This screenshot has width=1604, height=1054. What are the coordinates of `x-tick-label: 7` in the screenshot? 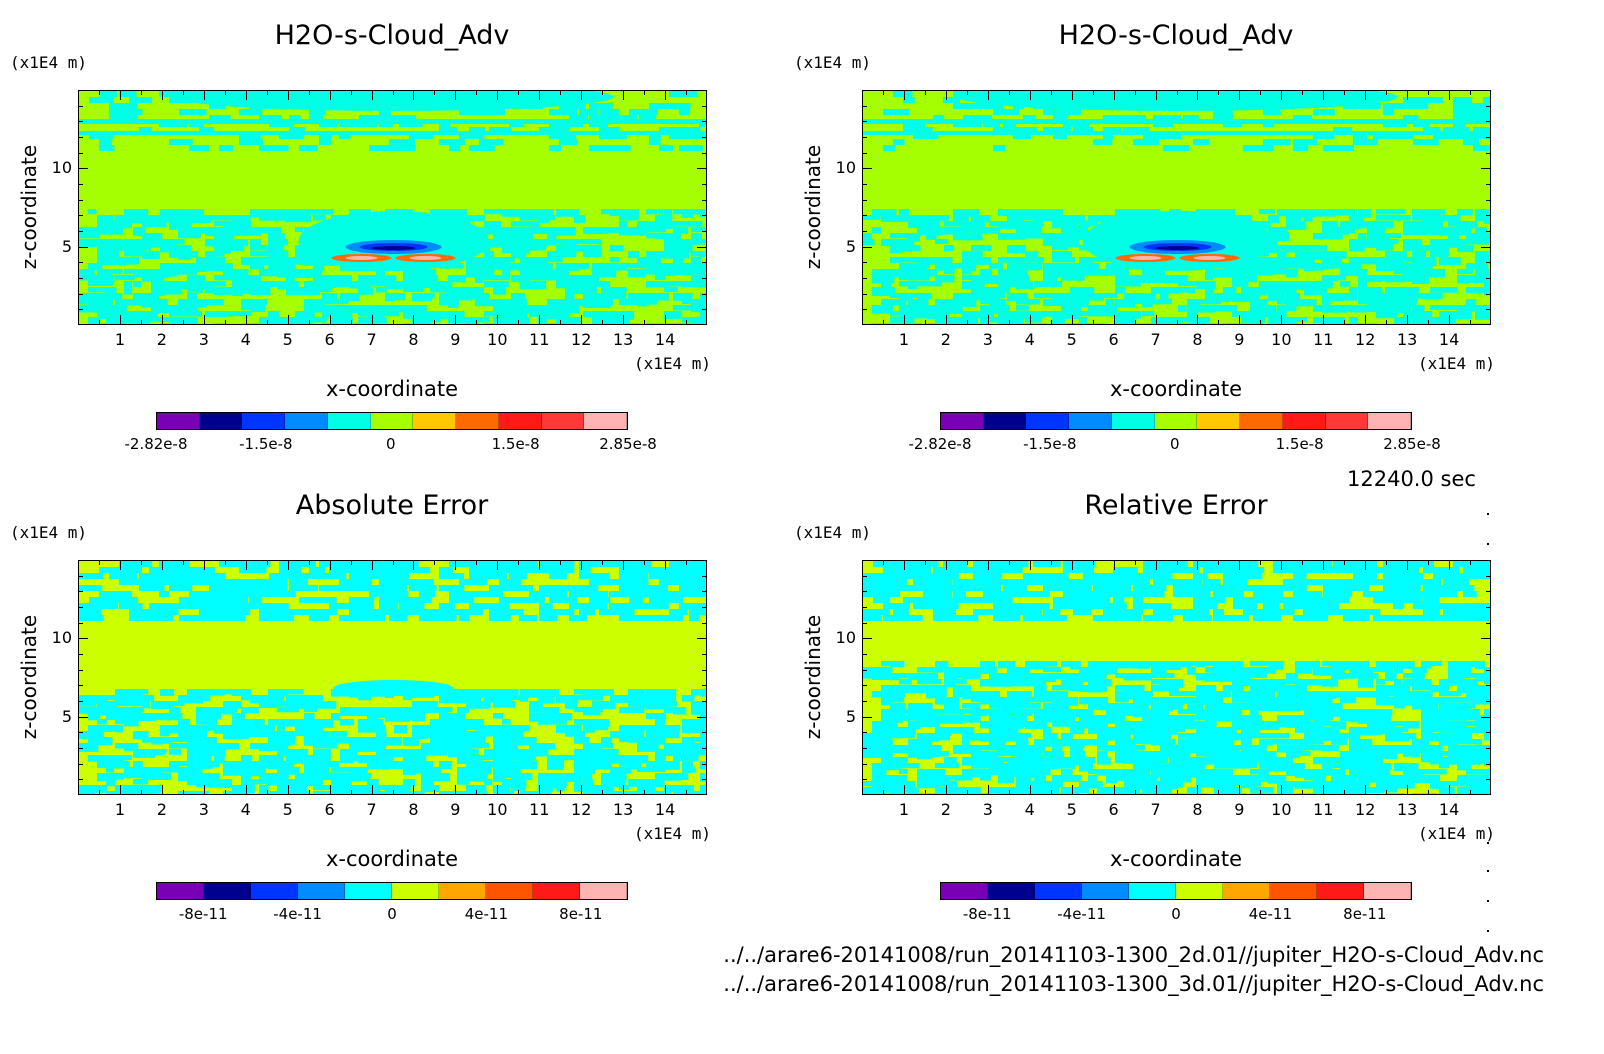 It's located at (371, 339).